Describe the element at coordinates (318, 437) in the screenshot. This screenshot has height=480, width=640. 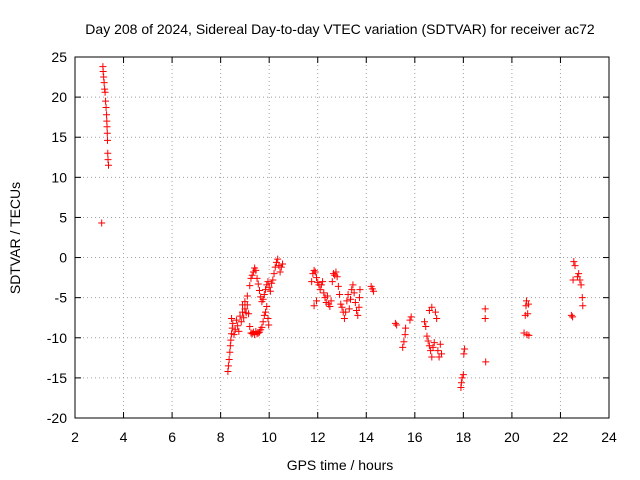
I see `x-tick-label: 12` at that location.